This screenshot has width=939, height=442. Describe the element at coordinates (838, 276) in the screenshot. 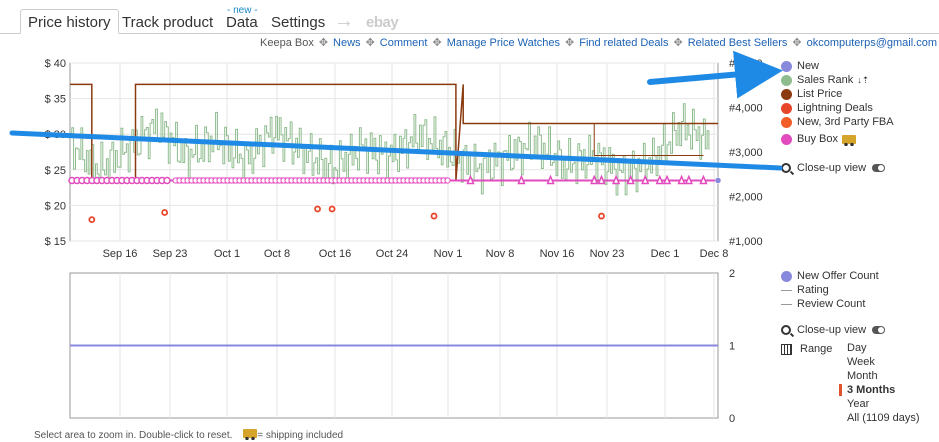

I see `legend-new-offer-count-label: New Offer Count` at that location.